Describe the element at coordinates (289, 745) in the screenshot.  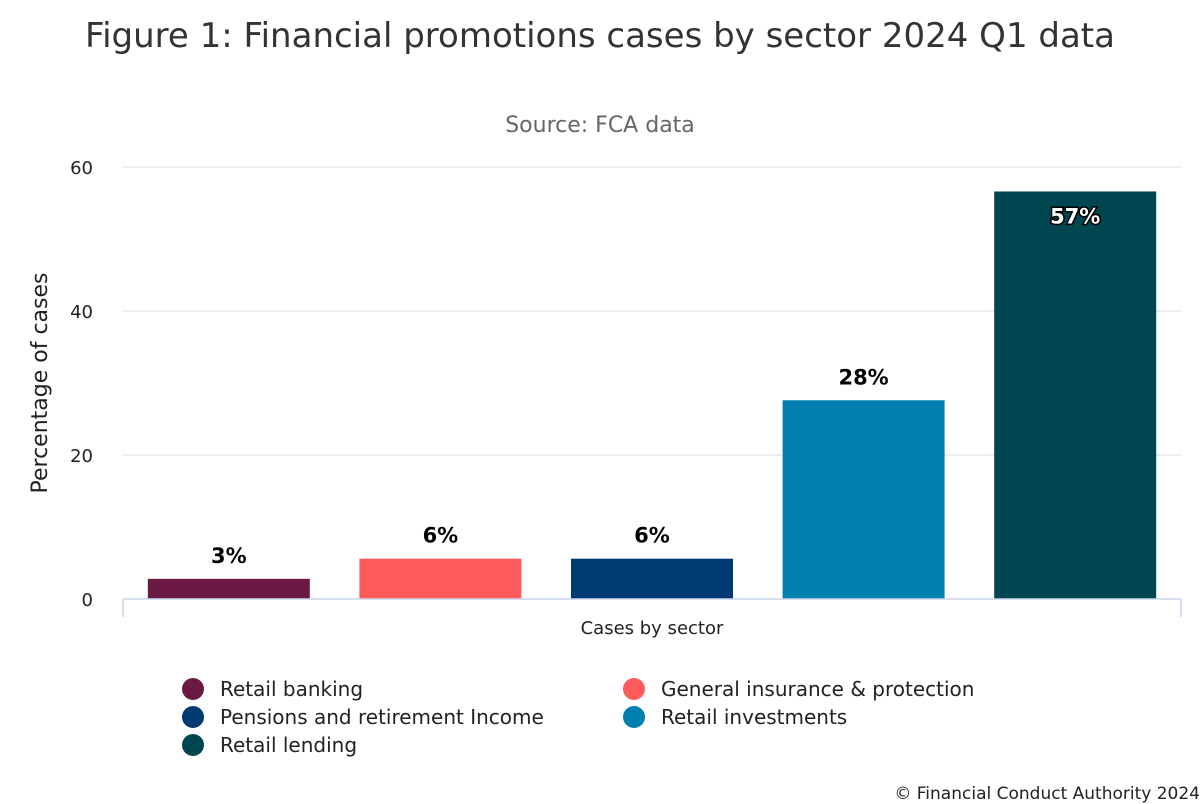
I see `legend-label: Retail lending` at that location.